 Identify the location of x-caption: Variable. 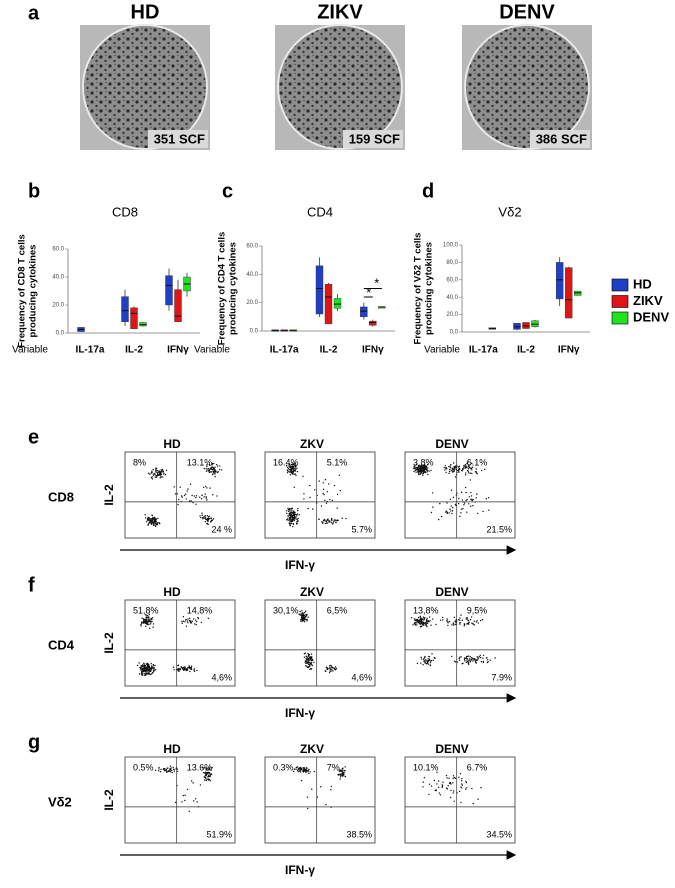
(212, 350).